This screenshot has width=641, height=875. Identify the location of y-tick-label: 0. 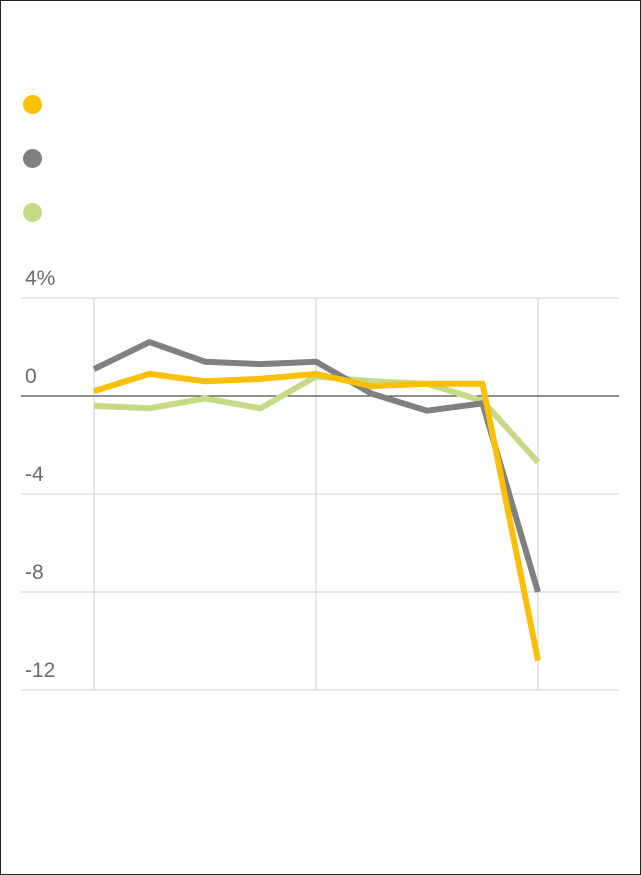
(31, 376).